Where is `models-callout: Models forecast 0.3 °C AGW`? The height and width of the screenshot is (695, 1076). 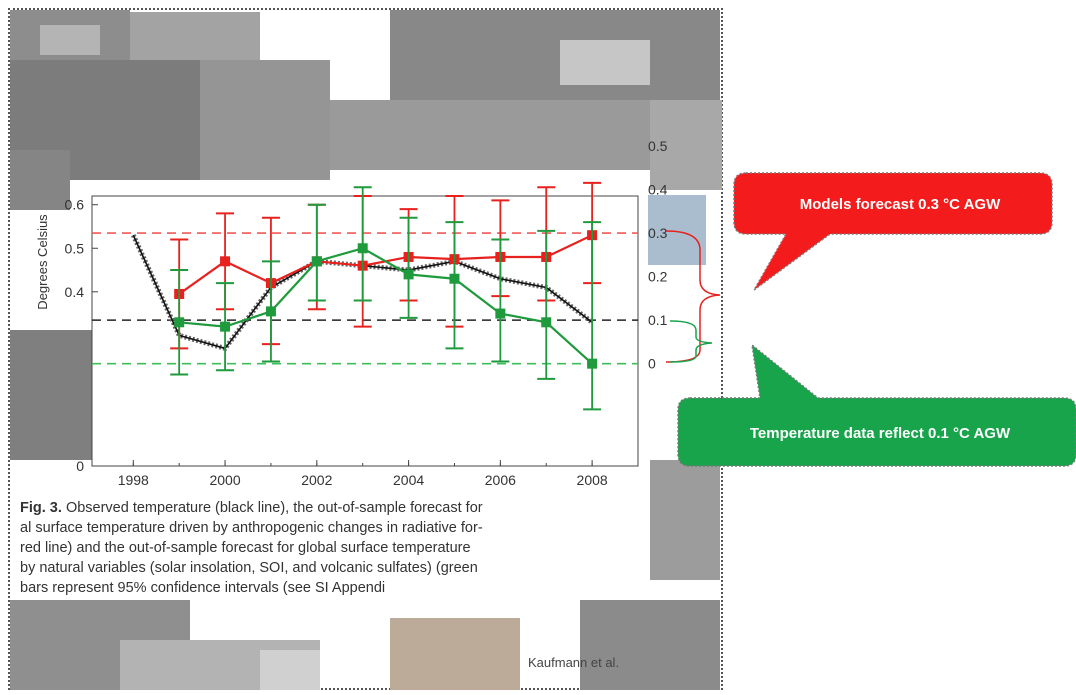
models-callout: Models forecast 0.3 °C AGW is located at coordinates (893, 231).